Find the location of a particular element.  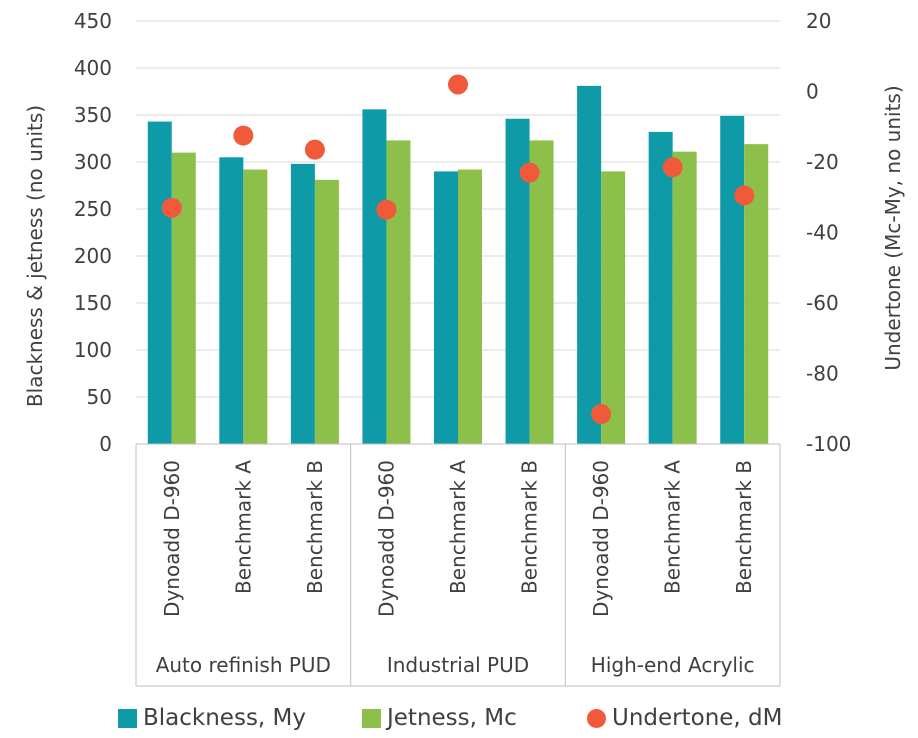

legend-marker-undertone is located at coordinates (596, 718).